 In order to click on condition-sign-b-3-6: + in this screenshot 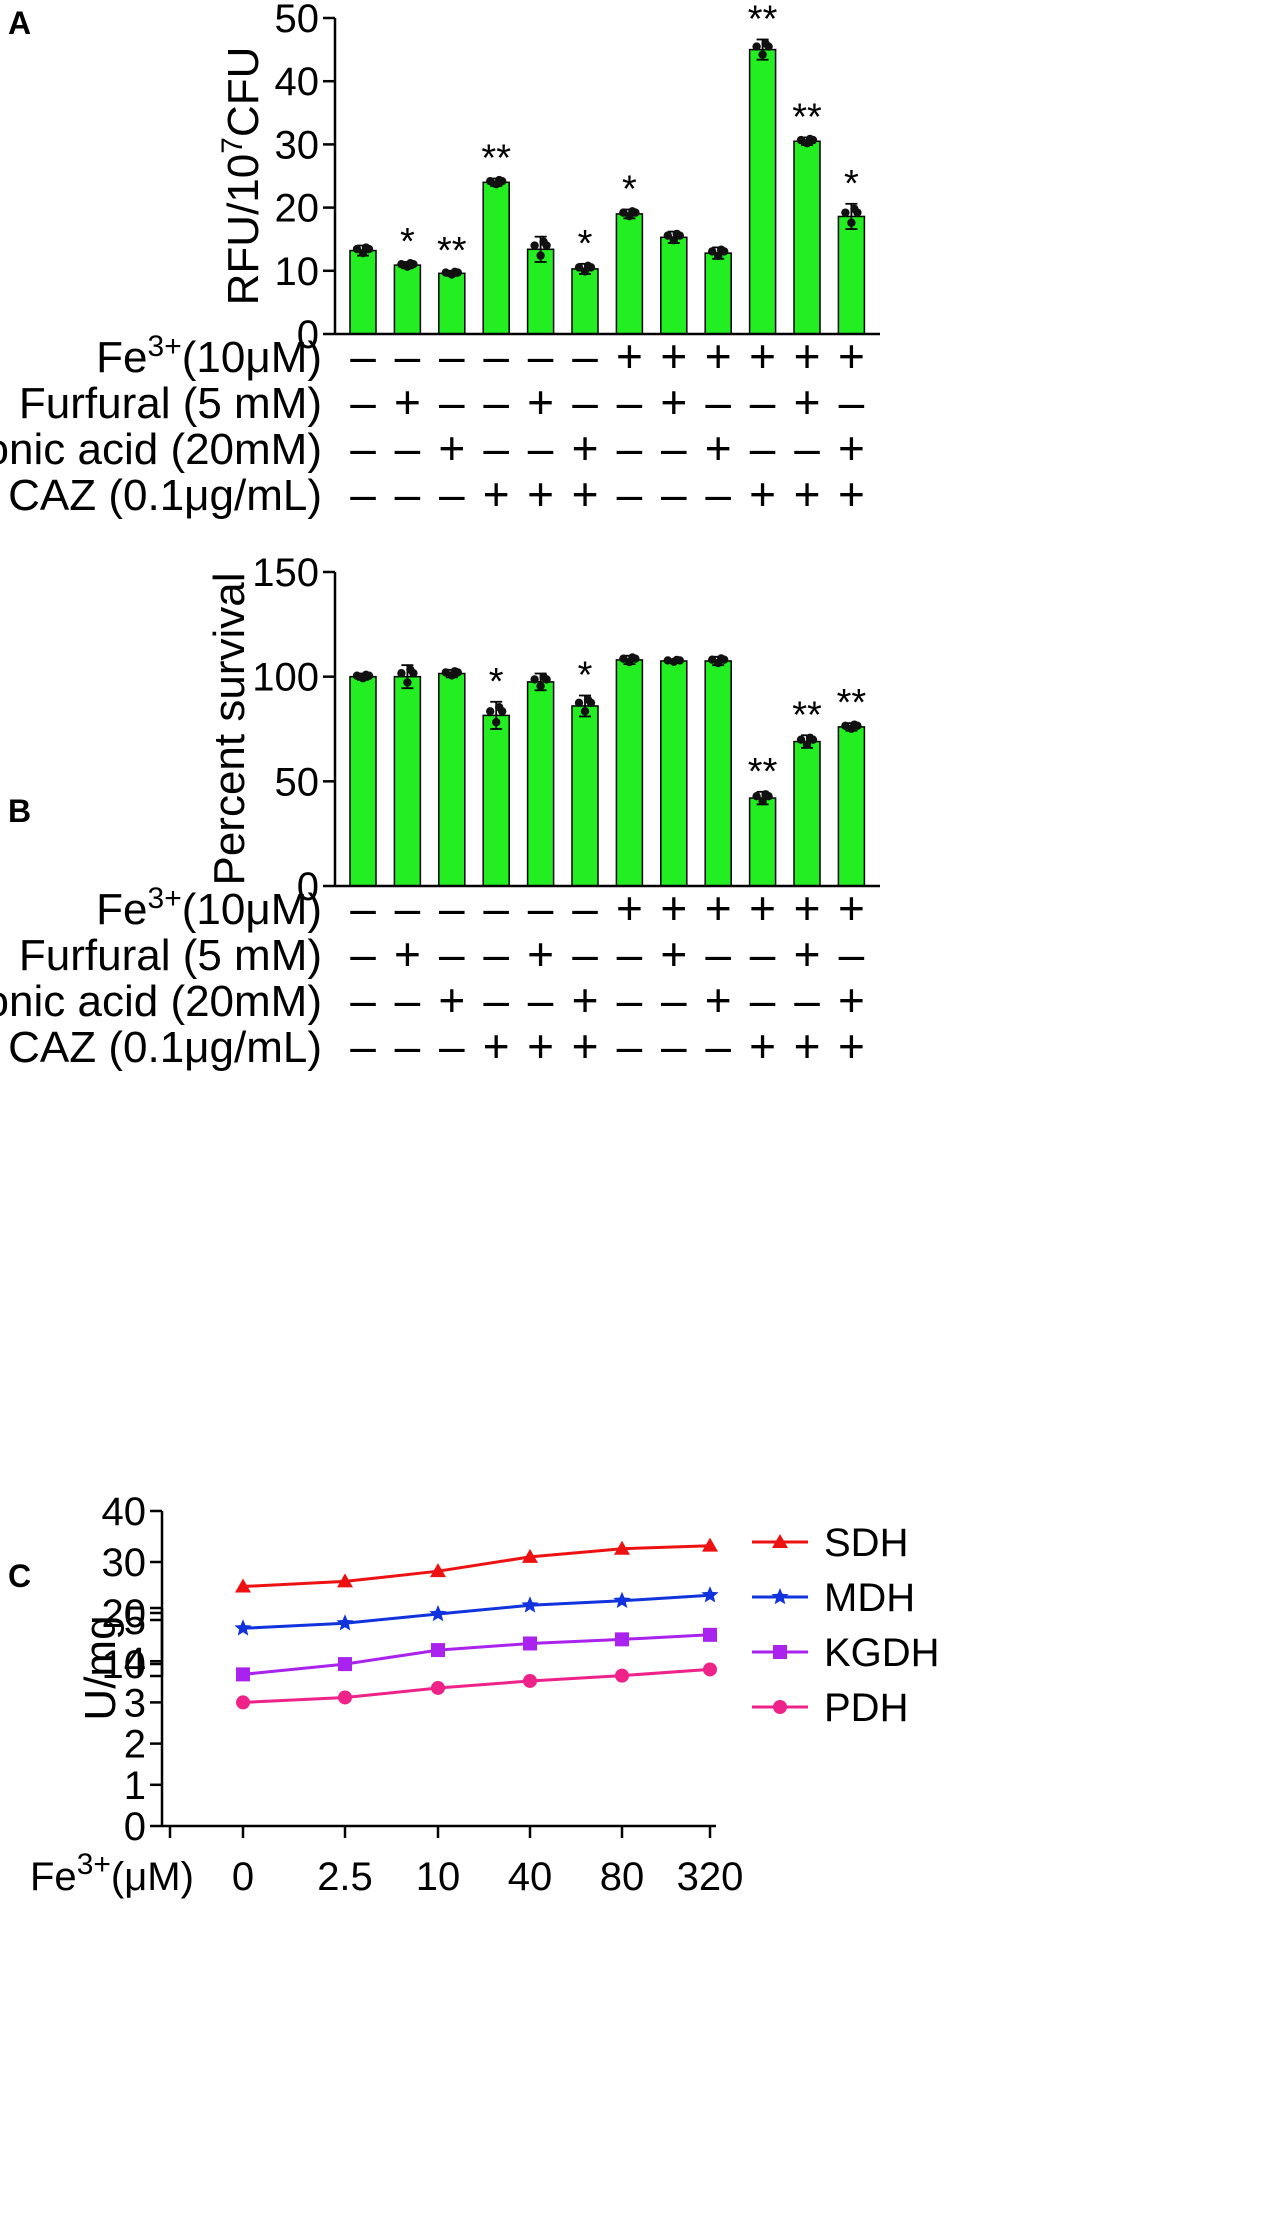, I will do `click(585, 1000)`.